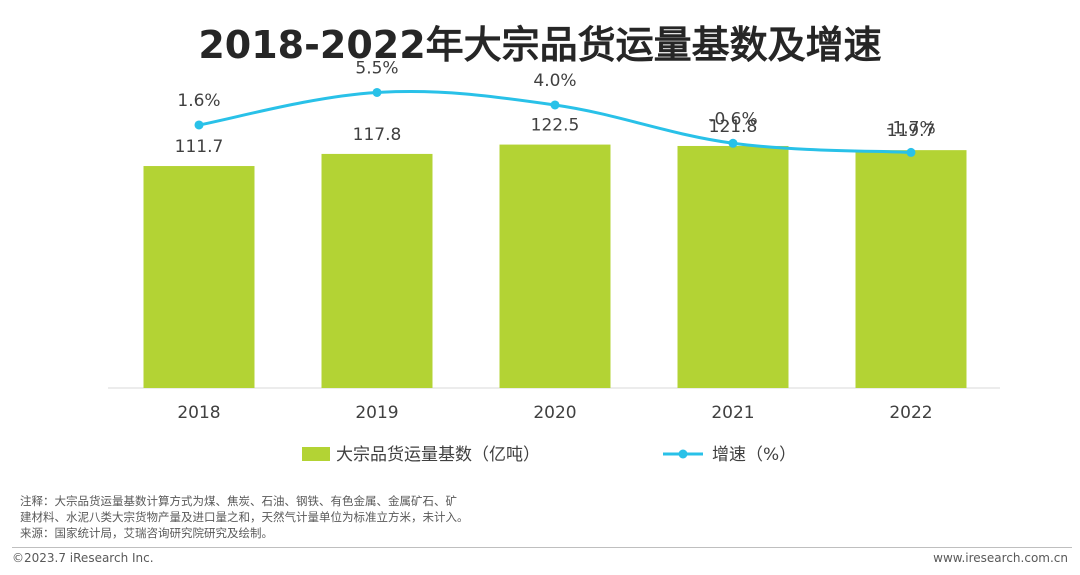  I want to click on note-line-2: 建材料、水泥八类大宗货物产量及进口量之和，天然气计量单位为标准立方米，未计入。, so click(244, 517).